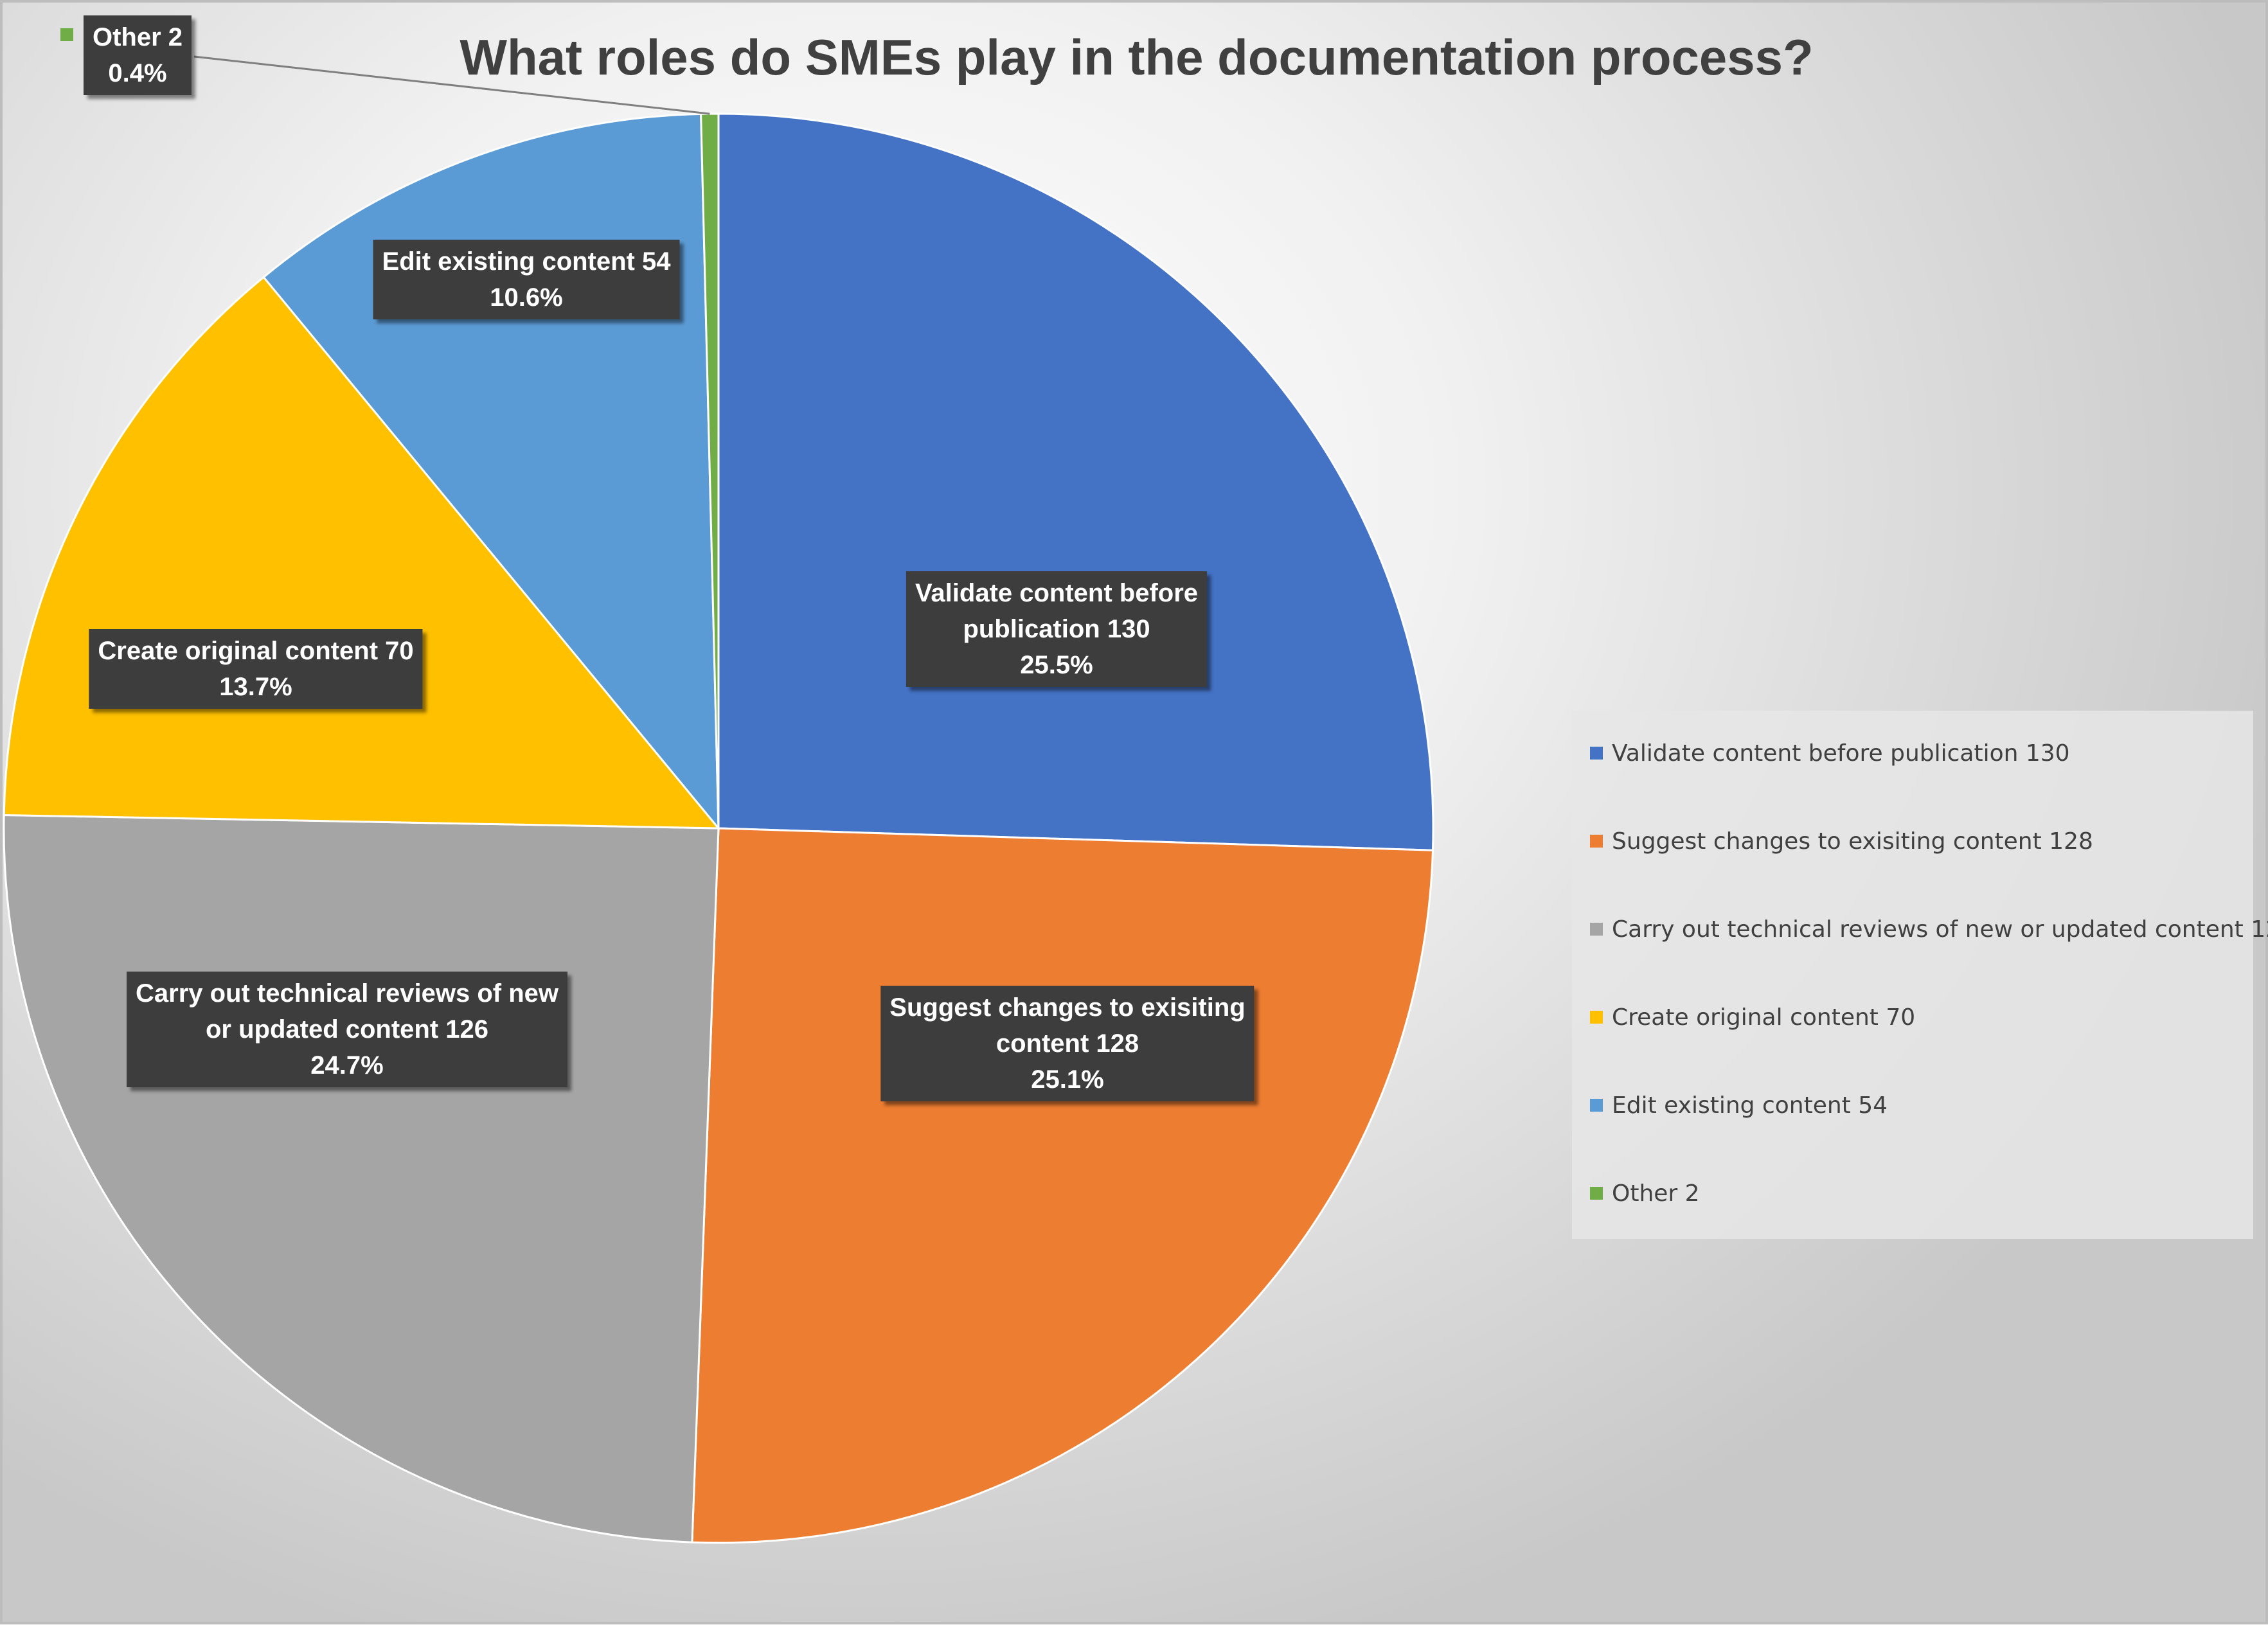 This screenshot has height=1627, width=2268. I want to click on legend-item-validate-content-before-publication-130: Validate content before publication 130, so click(1830, 753).